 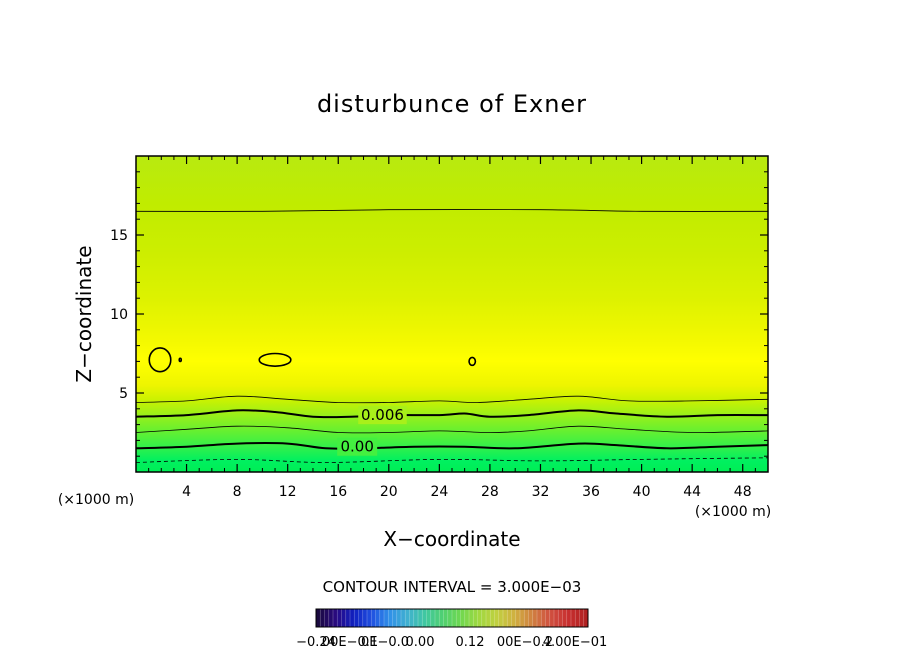 I want to click on x-multiplier-right: (×1000 m), so click(x=733, y=512).